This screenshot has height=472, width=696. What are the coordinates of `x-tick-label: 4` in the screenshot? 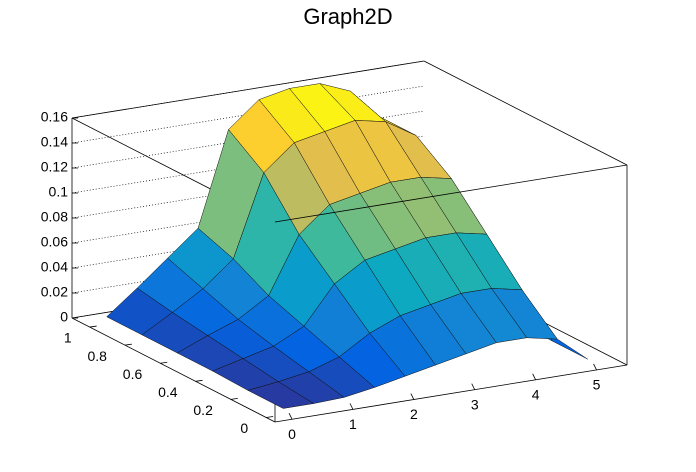 It's located at (536, 394).